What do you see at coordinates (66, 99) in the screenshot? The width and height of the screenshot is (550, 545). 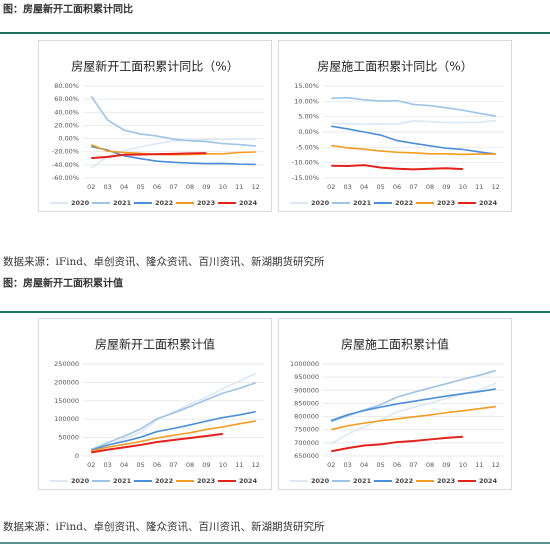 I see `y-tick-label: 60.00%` at bounding box center [66, 99].